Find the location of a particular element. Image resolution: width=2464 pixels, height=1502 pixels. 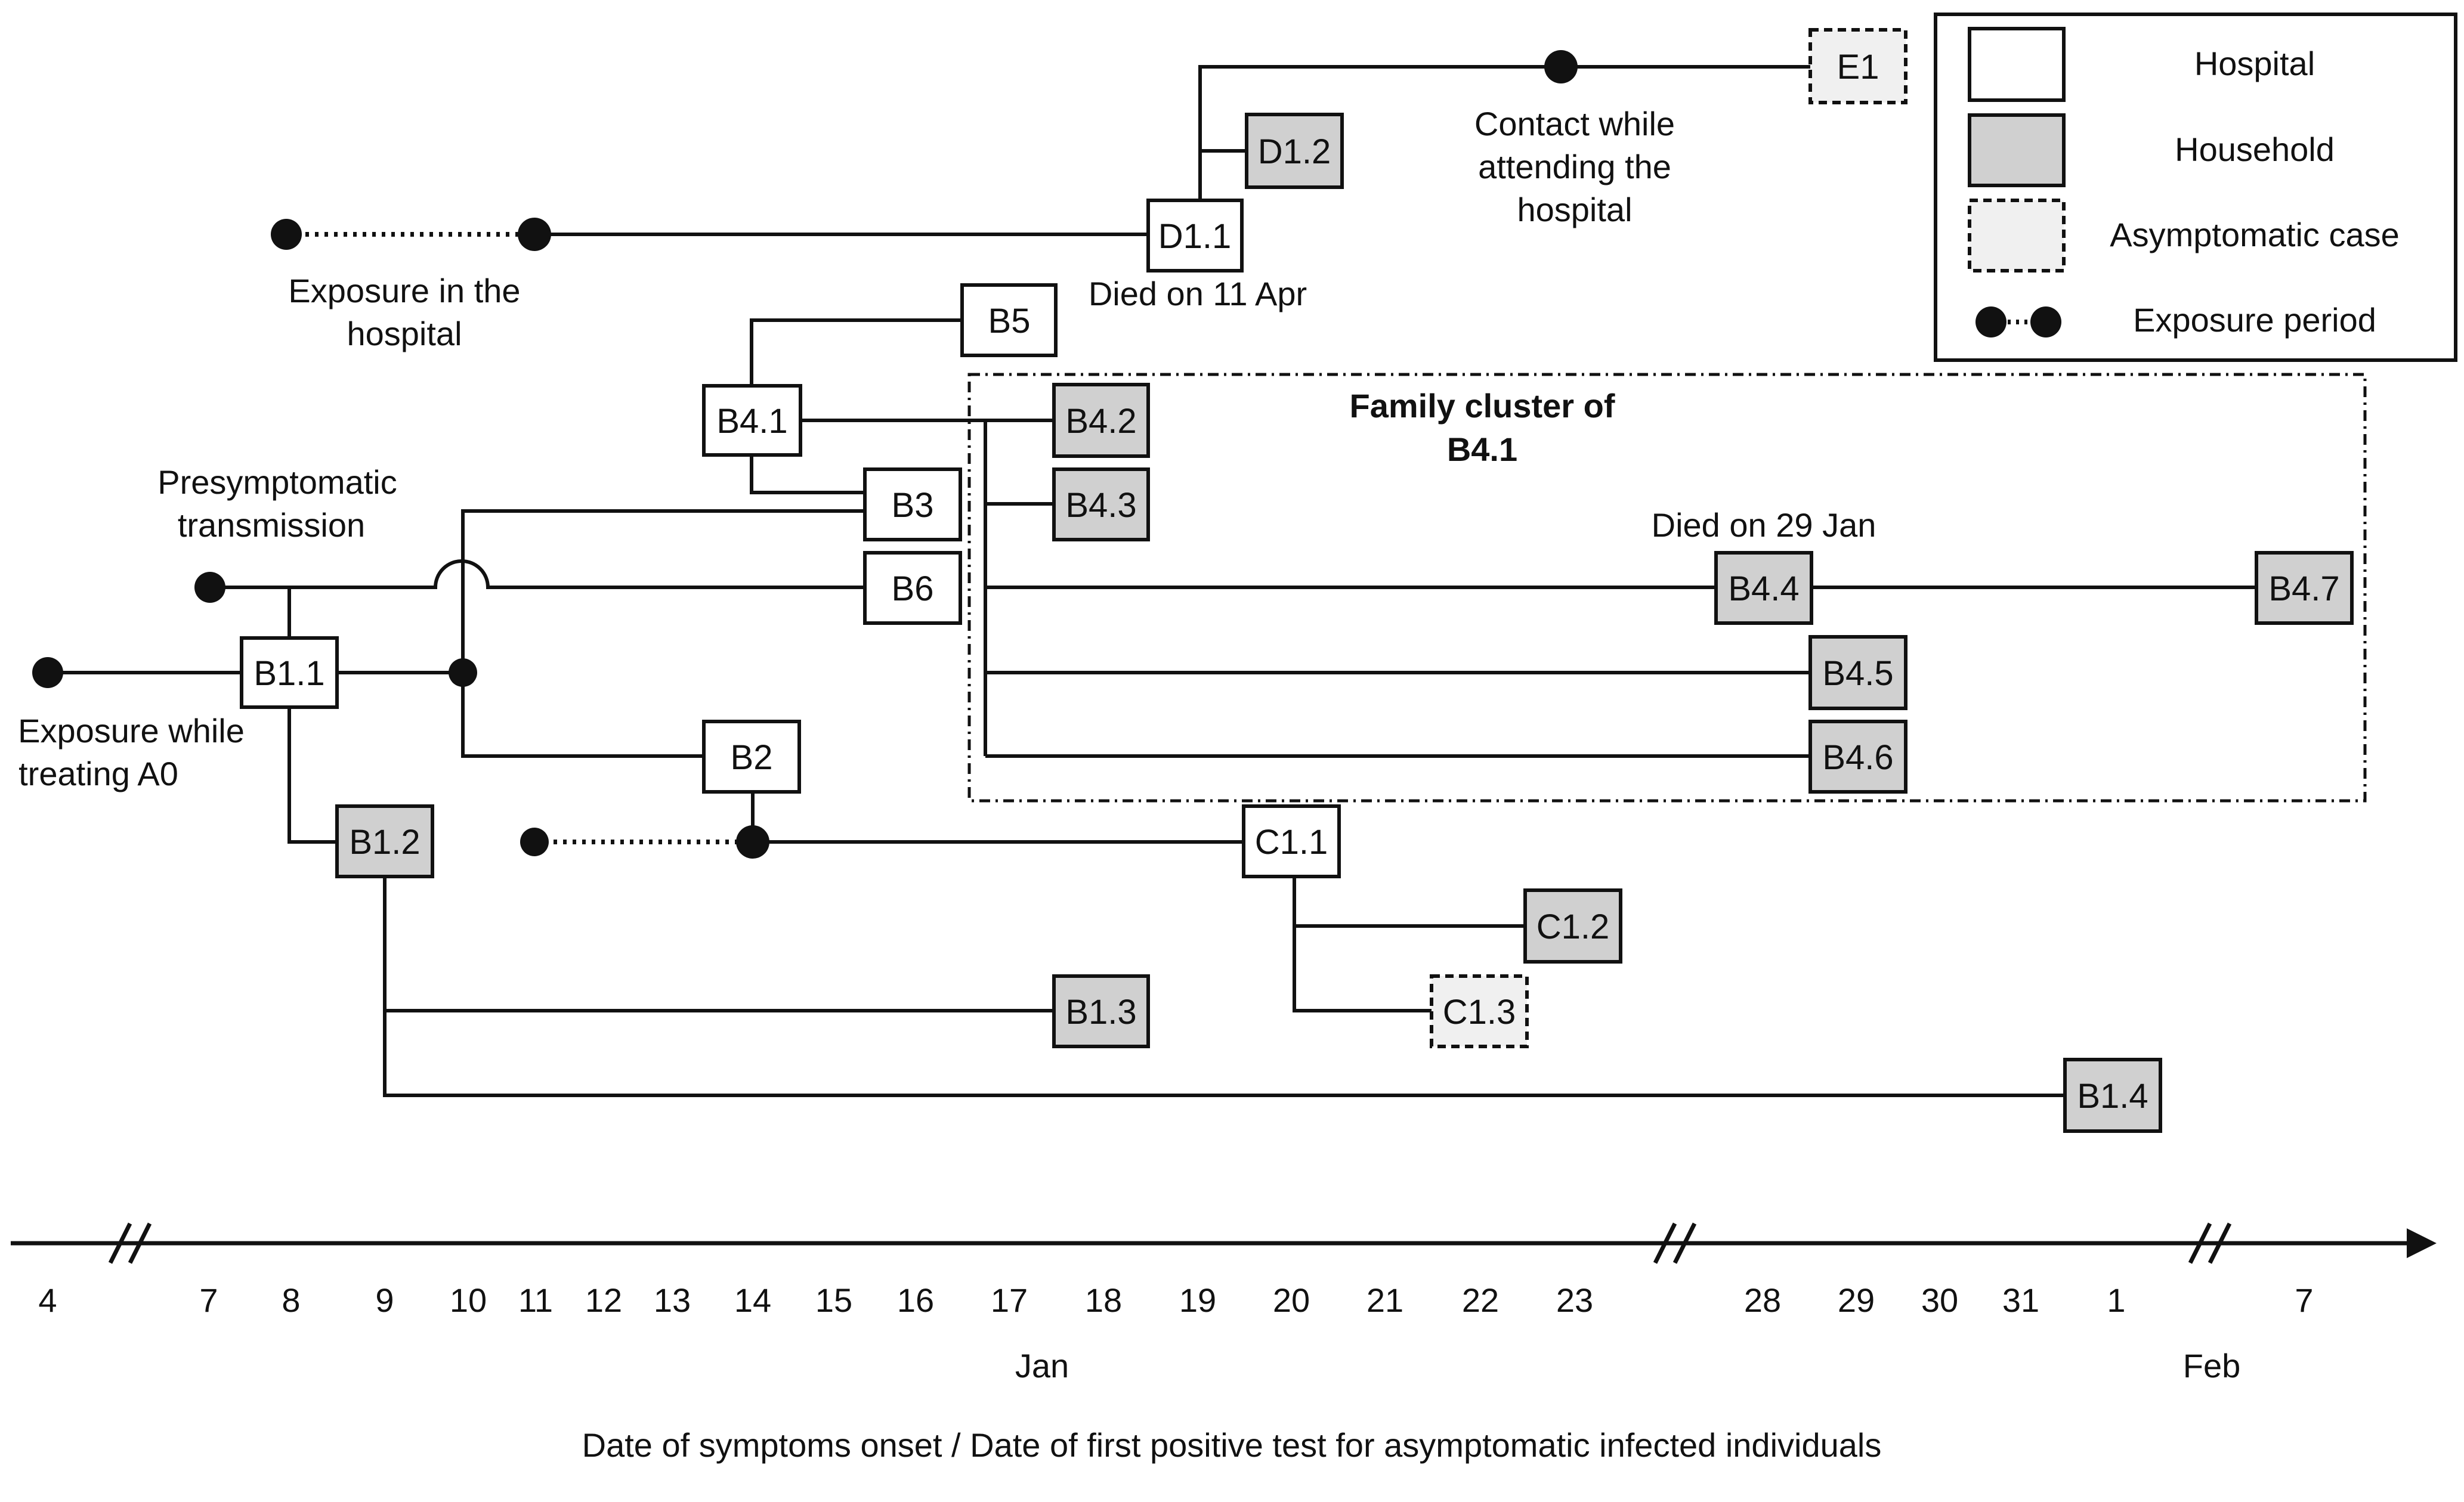

case-b1-3-label: B1.3 is located at coordinates (1100, 1013).